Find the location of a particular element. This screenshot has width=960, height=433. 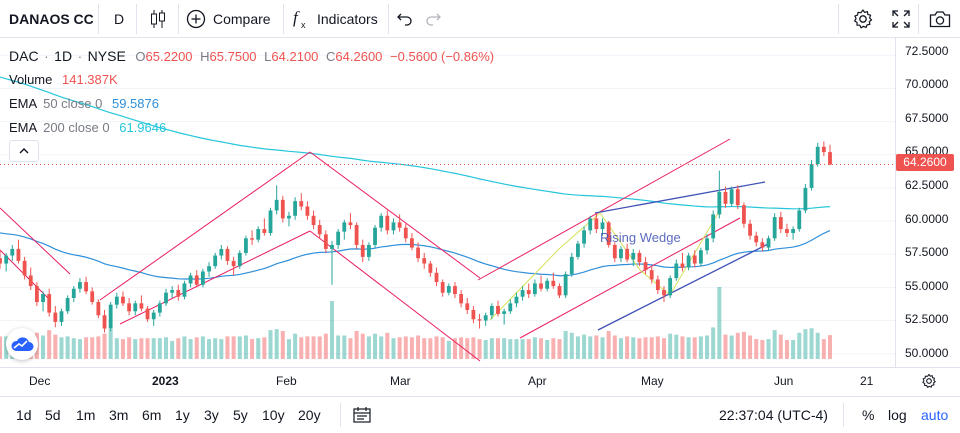

chart-type-candles-icon is located at coordinates (158, 19).